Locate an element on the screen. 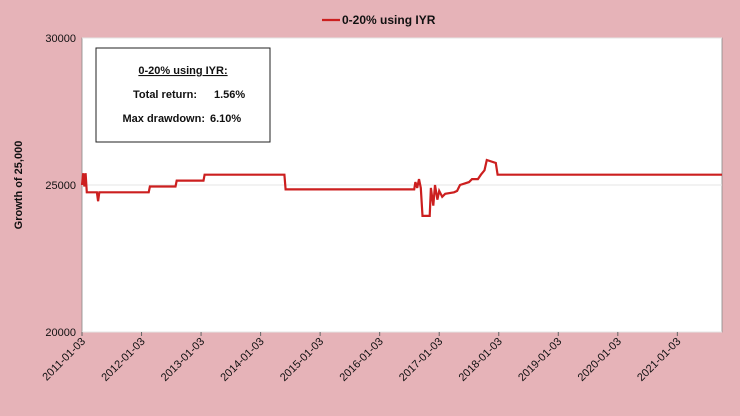  total-return: 1.56% is located at coordinates (229, 95).